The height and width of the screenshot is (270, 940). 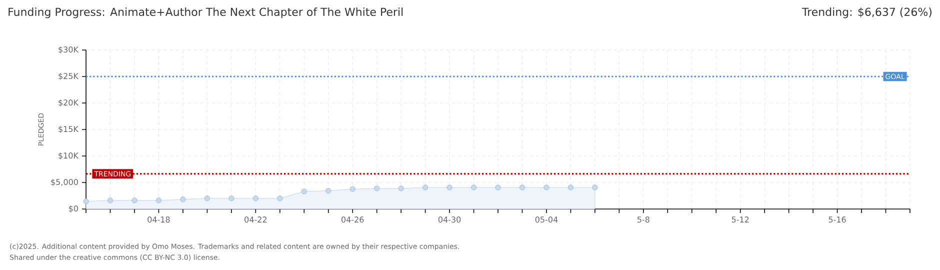 What do you see at coordinates (64, 182) in the screenshot?
I see `y-tick-label: $5,000` at bounding box center [64, 182].